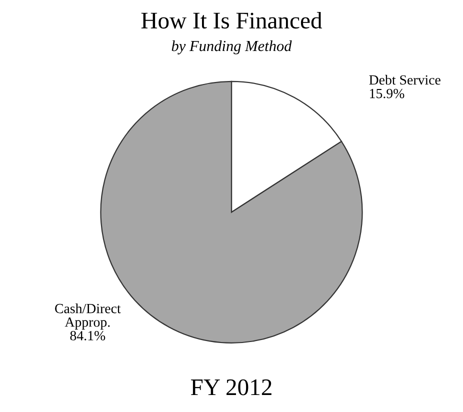 The height and width of the screenshot is (412, 463). What do you see at coordinates (88, 335) in the screenshot?
I see `data-label: 84.1%` at bounding box center [88, 335].